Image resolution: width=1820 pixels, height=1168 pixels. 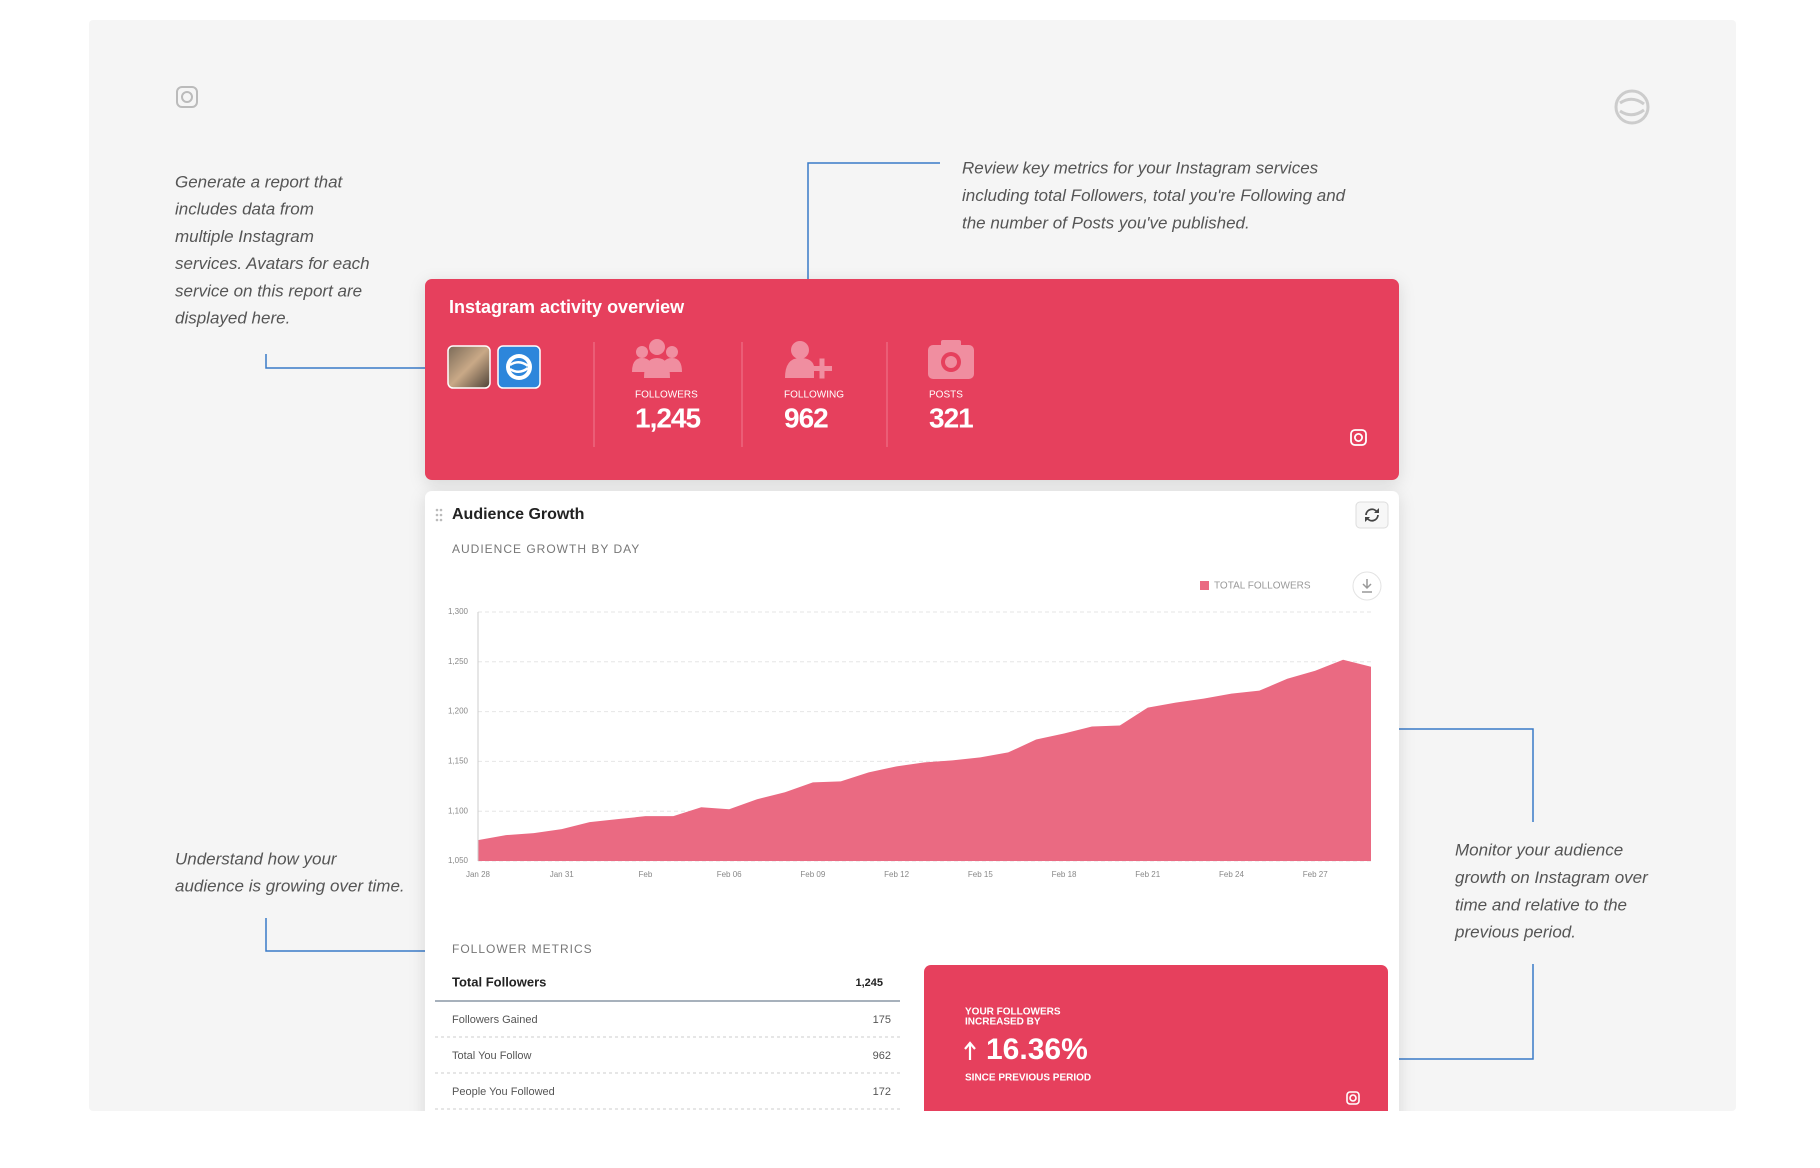 I want to click on callout-heading: YOUR FOLLOWERS, so click(x=1013, y=1012).